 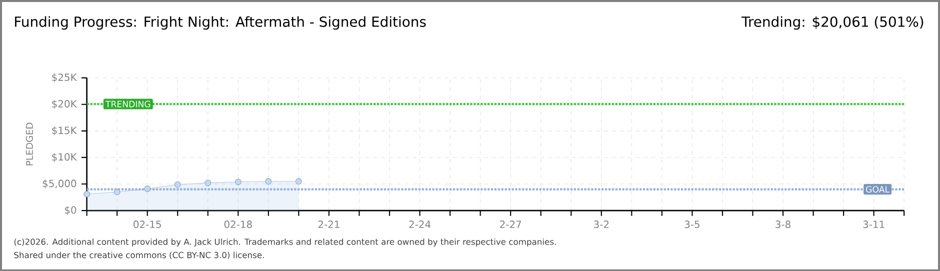 I want to click on ref-line-label: GOAL, so click(x=878, y=189).